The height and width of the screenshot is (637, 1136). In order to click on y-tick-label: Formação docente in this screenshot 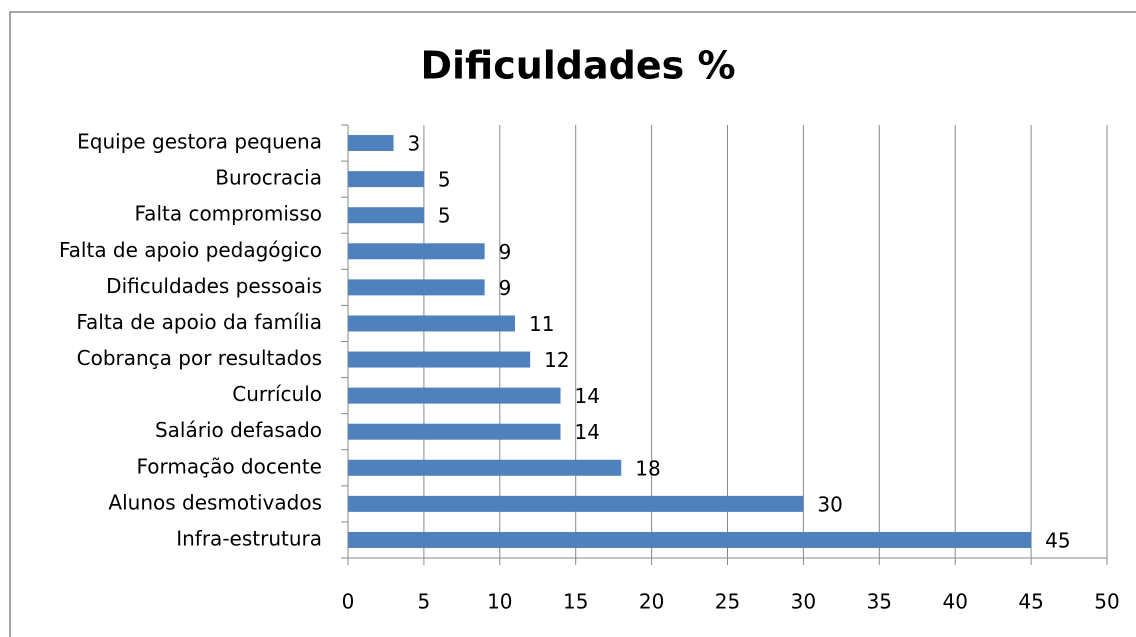, I will do `click(229, 466)`.